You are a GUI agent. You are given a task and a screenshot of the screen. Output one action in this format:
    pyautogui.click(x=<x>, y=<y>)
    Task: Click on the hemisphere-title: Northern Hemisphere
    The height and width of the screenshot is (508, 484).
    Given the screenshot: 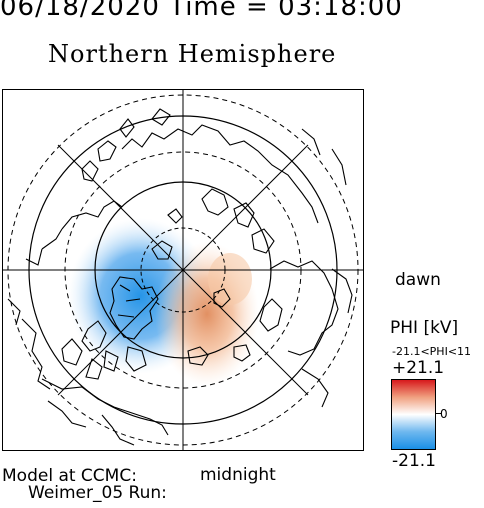 What is the action you would take?
    pyautogui.click(x=192, y=54)
    